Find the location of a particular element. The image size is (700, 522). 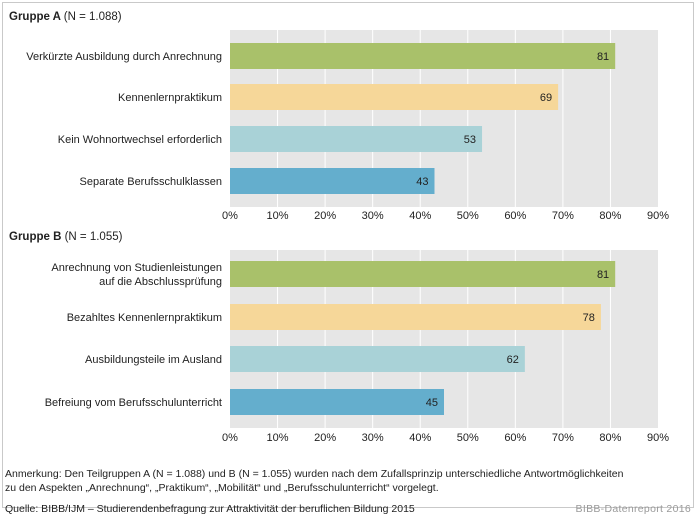

bar-value-label: 62 is located at coordinates (513, 360).